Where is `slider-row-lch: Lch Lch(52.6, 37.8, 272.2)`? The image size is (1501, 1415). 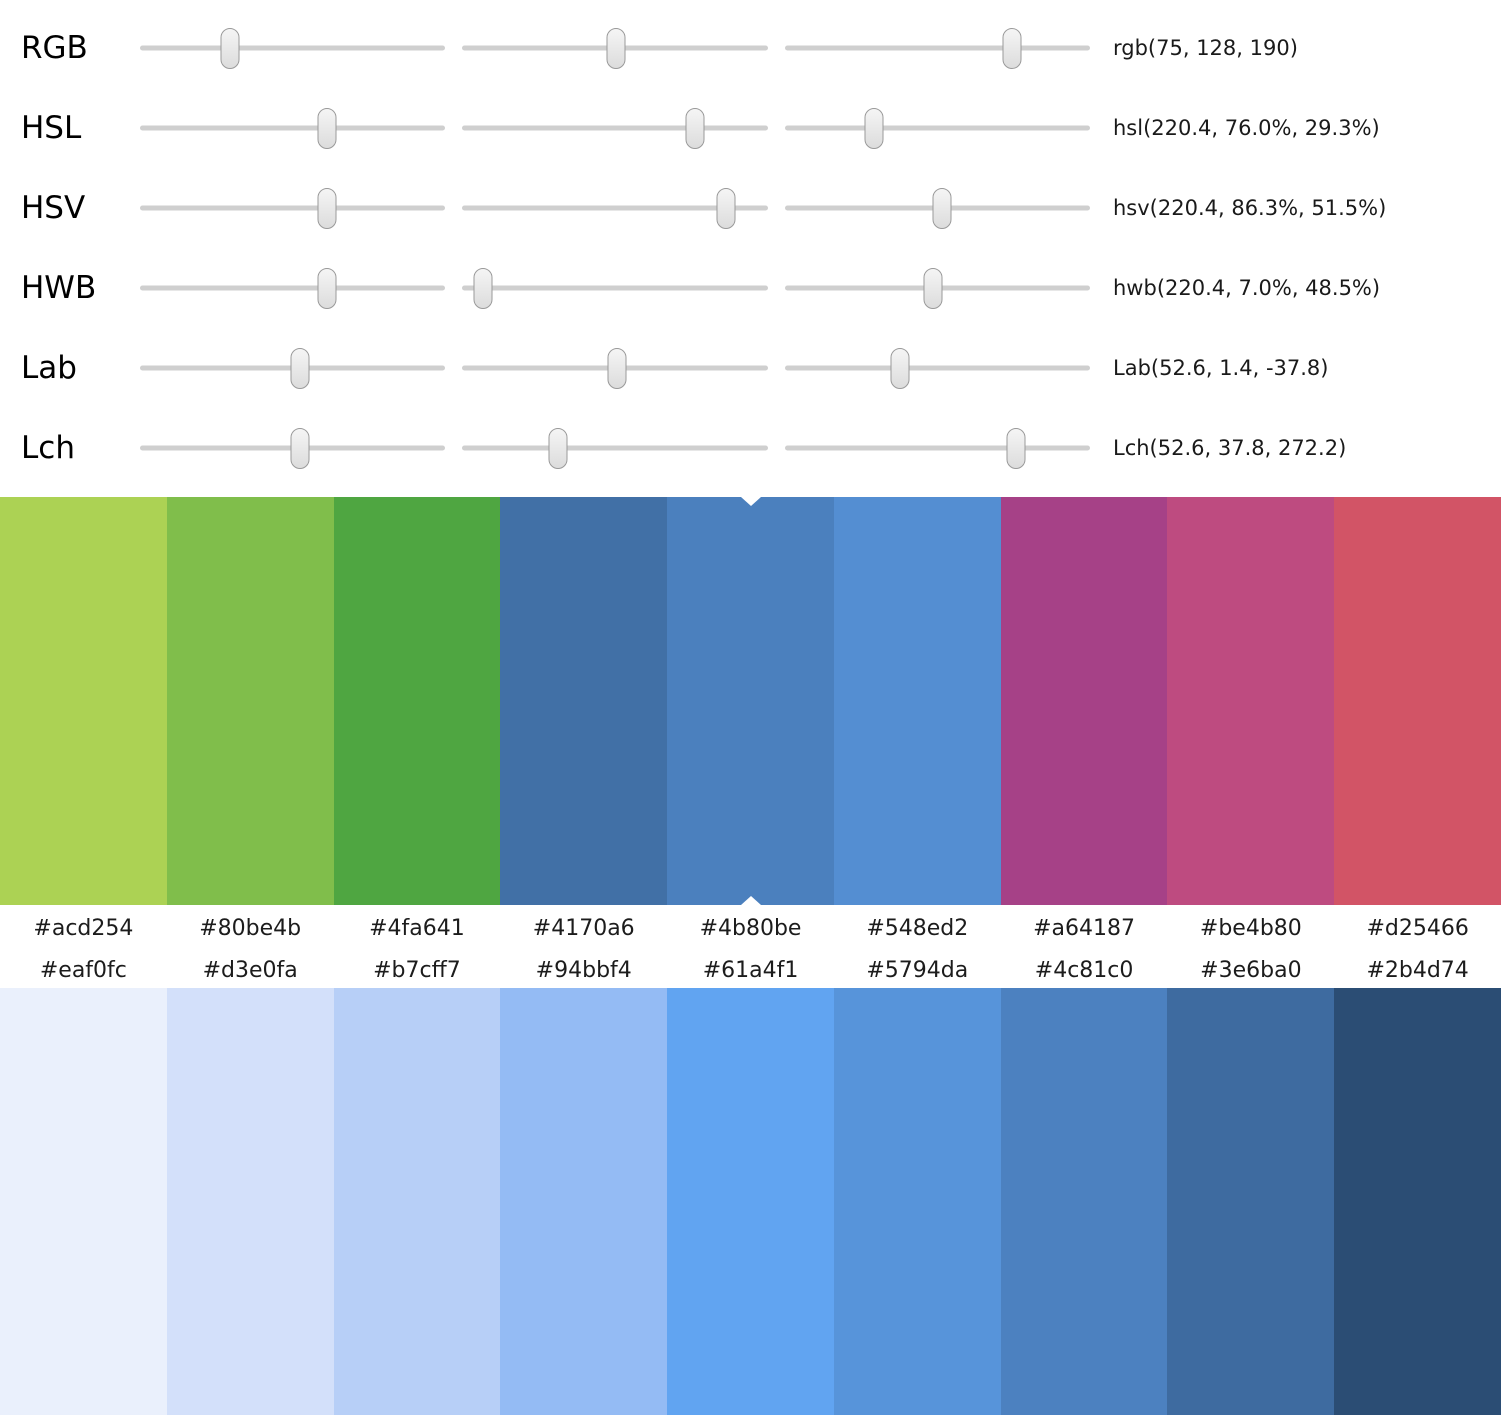 slider-row-lch: Lch Lch(52.6, 37.8, 272.2) is located at coordinates (750, 448).